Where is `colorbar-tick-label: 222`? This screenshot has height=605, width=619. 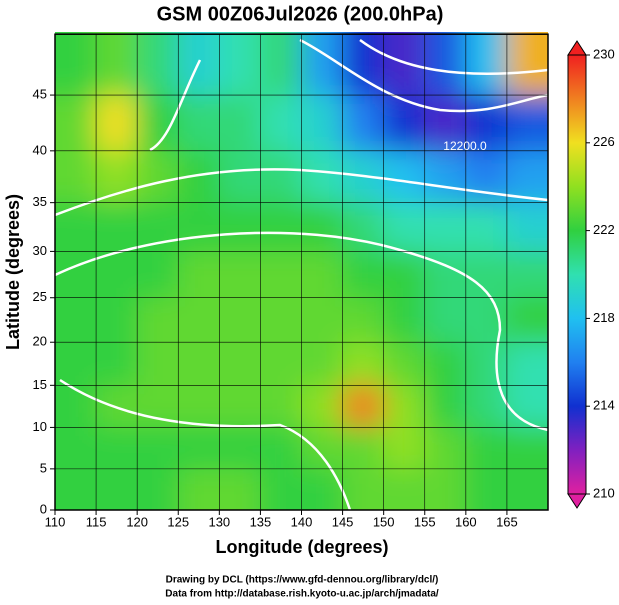 colorbar-tick-label: 222 is located at coordinates (604, 229).